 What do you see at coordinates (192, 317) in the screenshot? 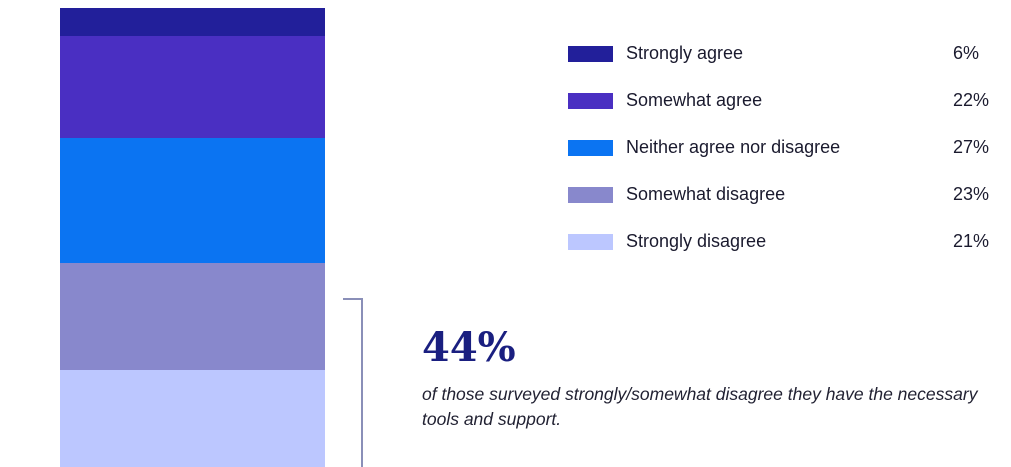
I see `bar-segment-somewhat-disagree` at bounding box center [192, 317].